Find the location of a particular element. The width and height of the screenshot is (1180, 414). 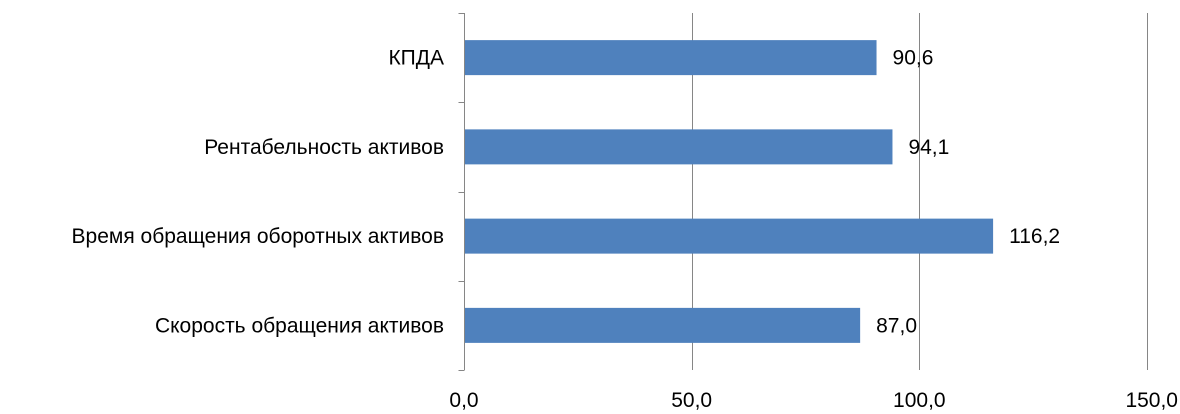

category-label: Скорость обращения активов is located at coordinates (299, 325).